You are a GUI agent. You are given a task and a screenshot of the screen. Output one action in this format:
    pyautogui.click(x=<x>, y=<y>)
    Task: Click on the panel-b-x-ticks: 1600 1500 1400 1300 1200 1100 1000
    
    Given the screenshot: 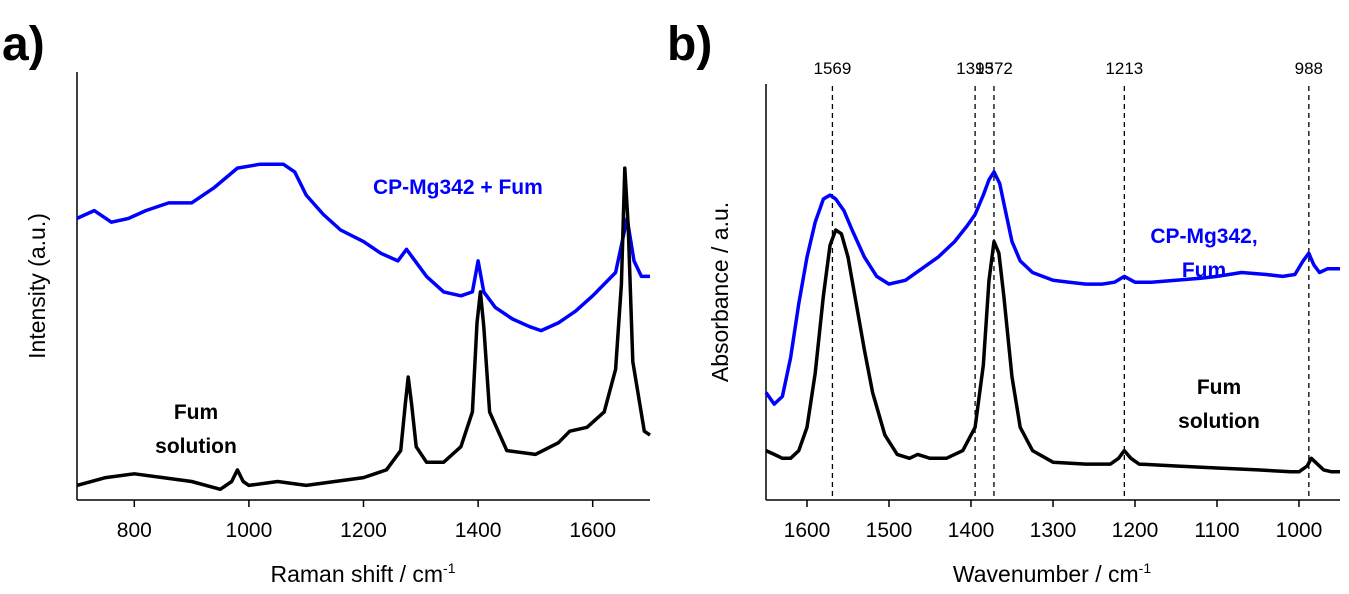 What is the action you would take?
    pyautogui.click(x=1053, y=521)
    